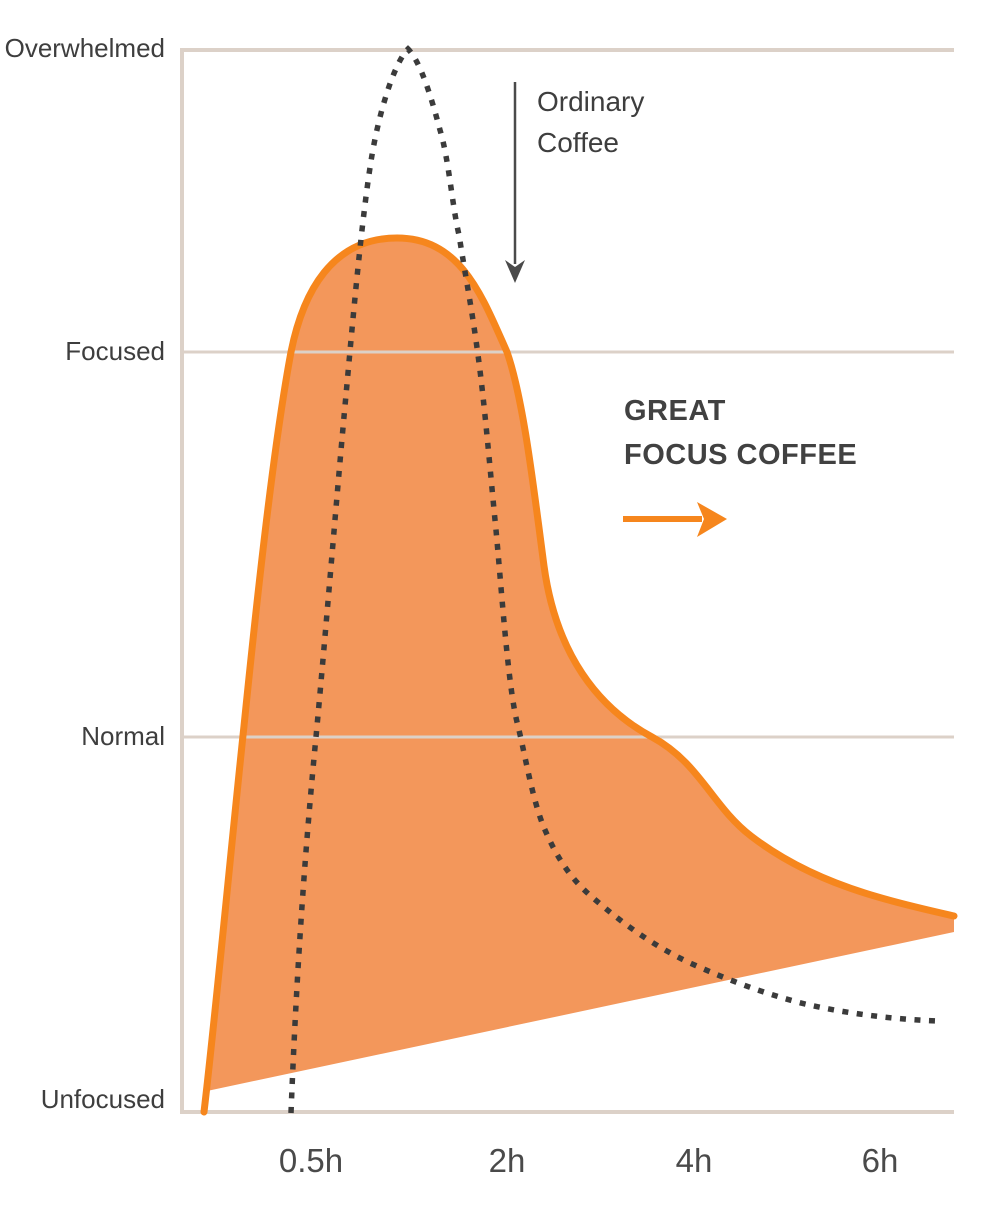  What do you see at coordinates (311, 1160) in the screenshot?
I see `x-axis-tick-0-5h: 0.5h` at bounding box center [311, 1160].